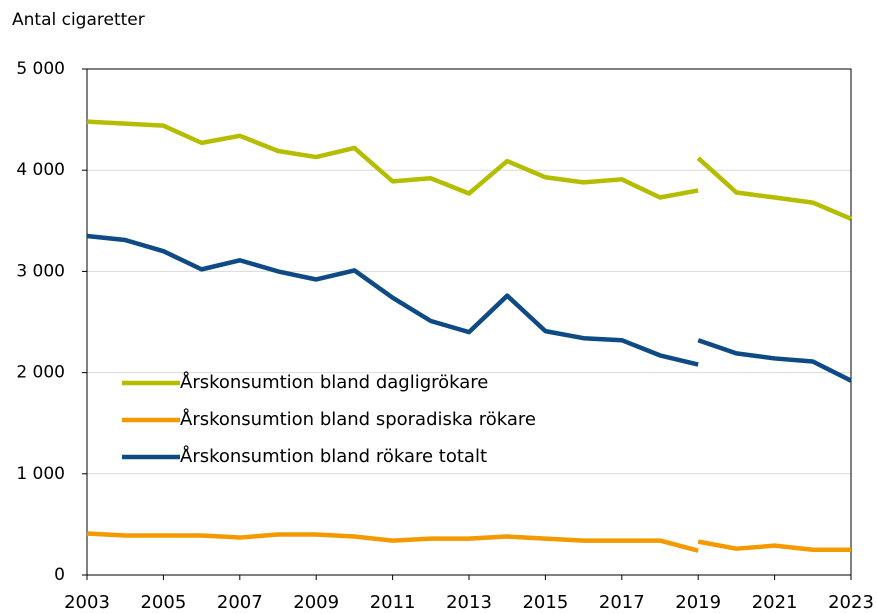 This screenshot has height=614, width=877. Describe the element at coordinates (240, 602) in the screenshot. I see `x-tick-label: 2007` at that location.